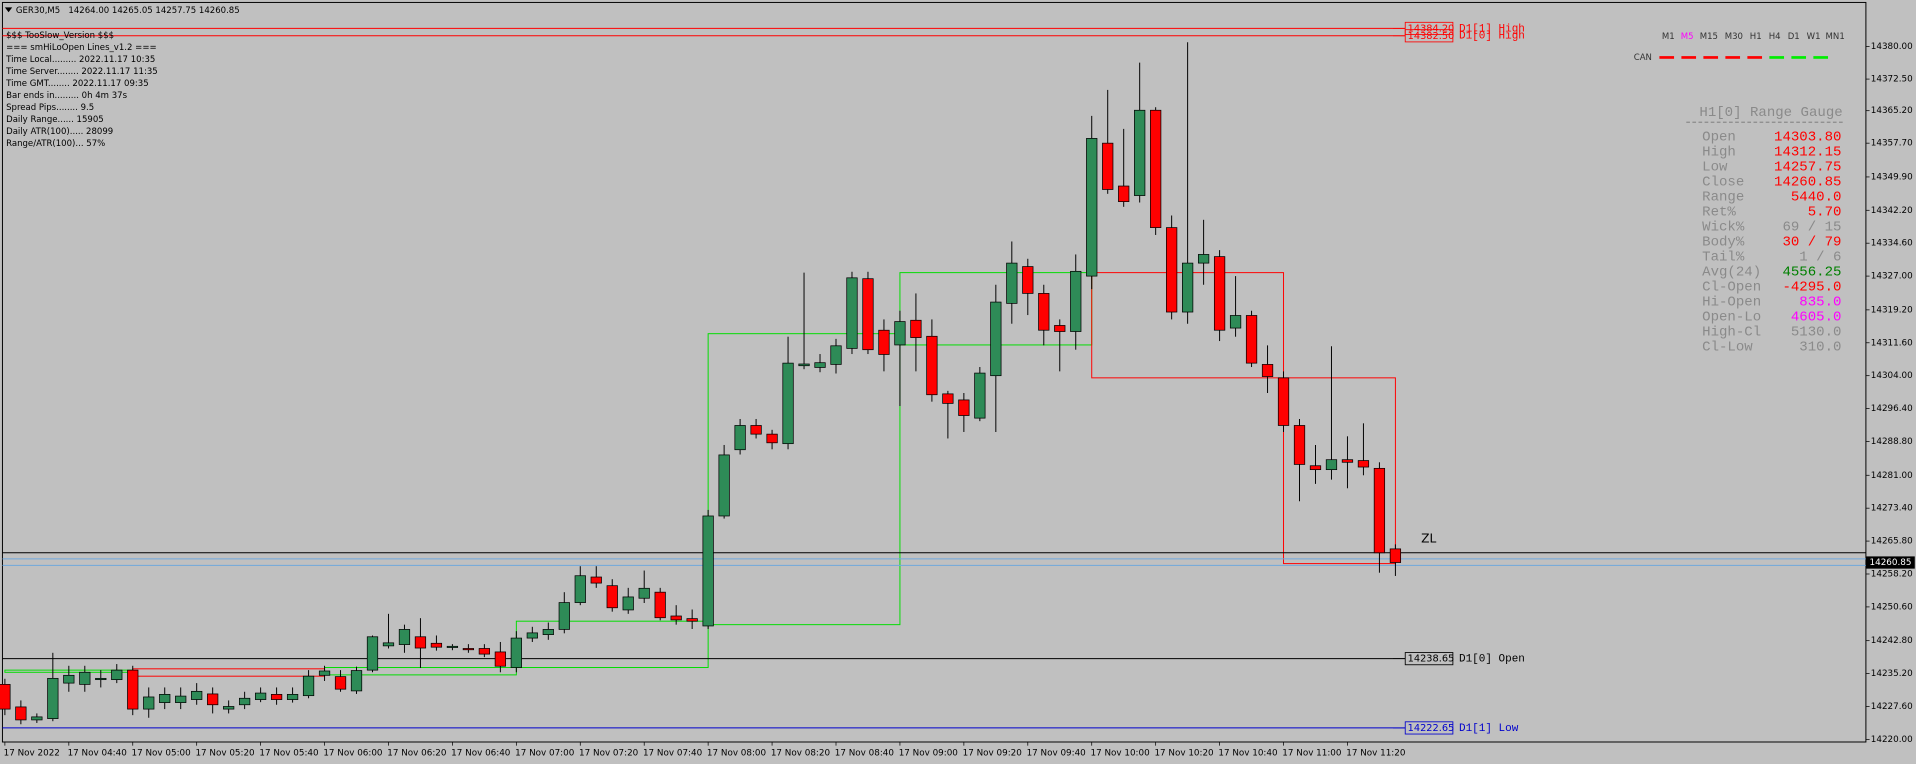 This screenshot has height=764, width=1916. I want to click on info-line: Daily Range...... 15905, so click(55, 120).